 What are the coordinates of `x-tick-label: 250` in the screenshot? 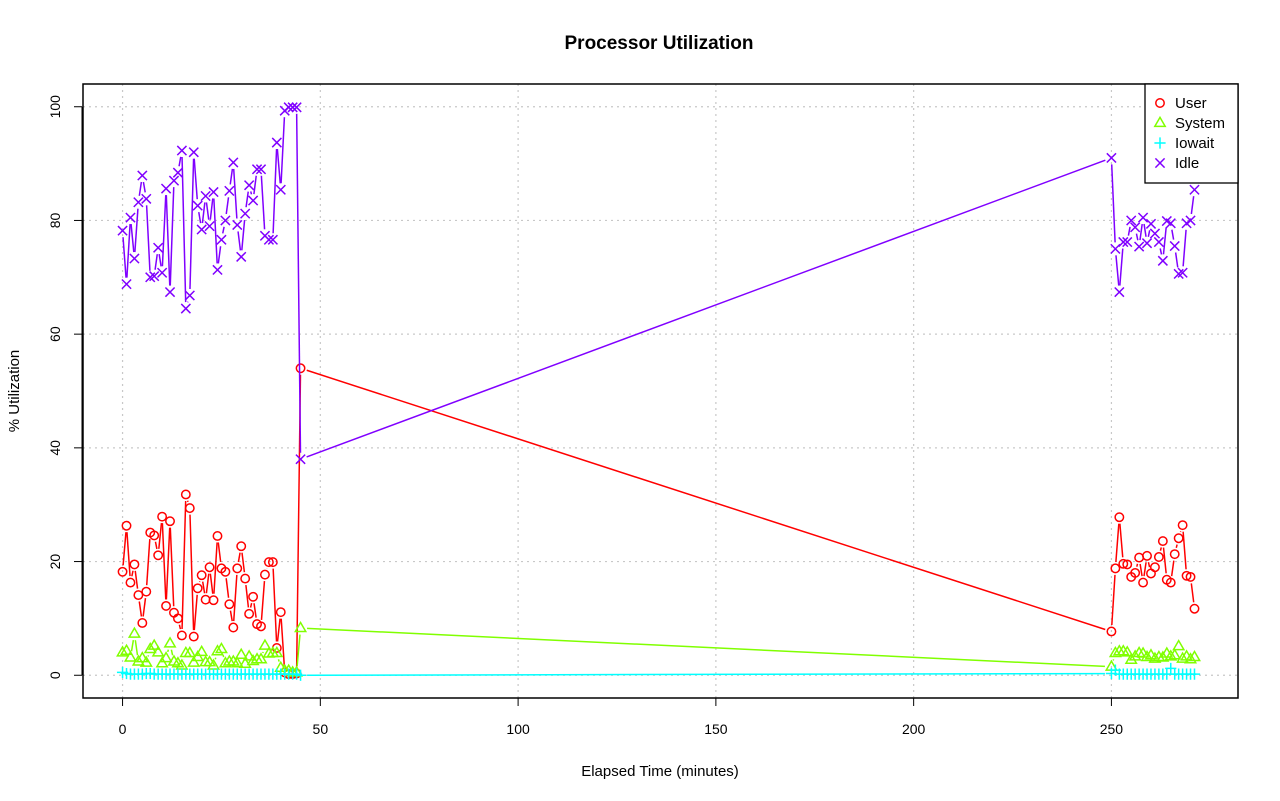 It's located at (1112, 729).